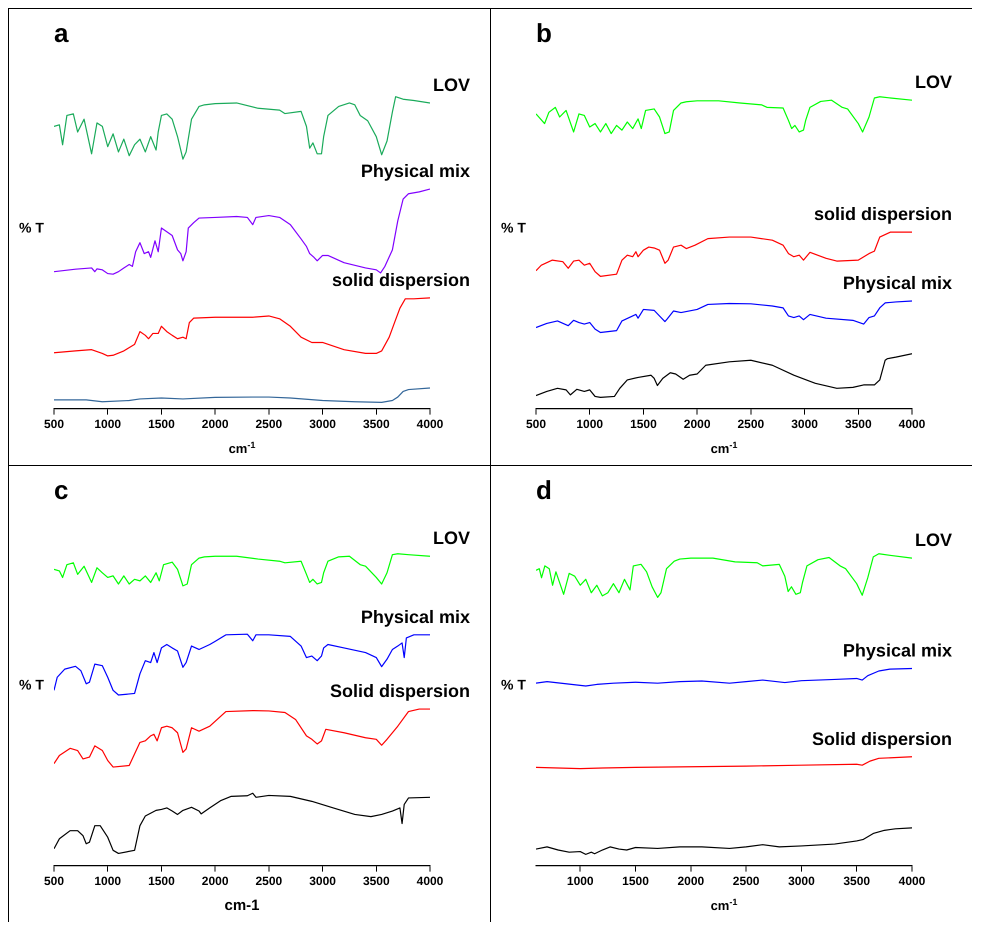 The height and width of the screenshot is (929, 982). I want to click on chart-title: d, so click(544, 489).